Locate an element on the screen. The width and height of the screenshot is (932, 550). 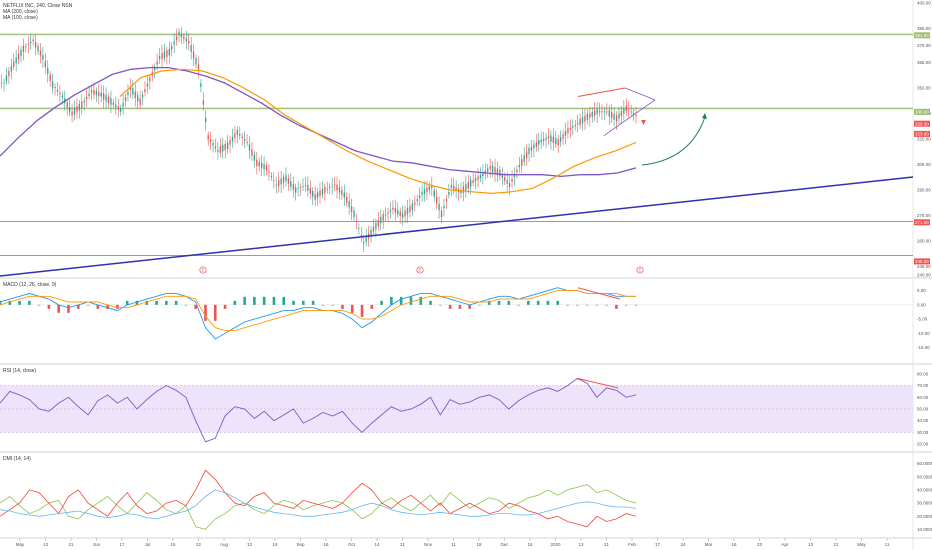
price-tick-label: 275.00 is located at coordinates (924, 215).